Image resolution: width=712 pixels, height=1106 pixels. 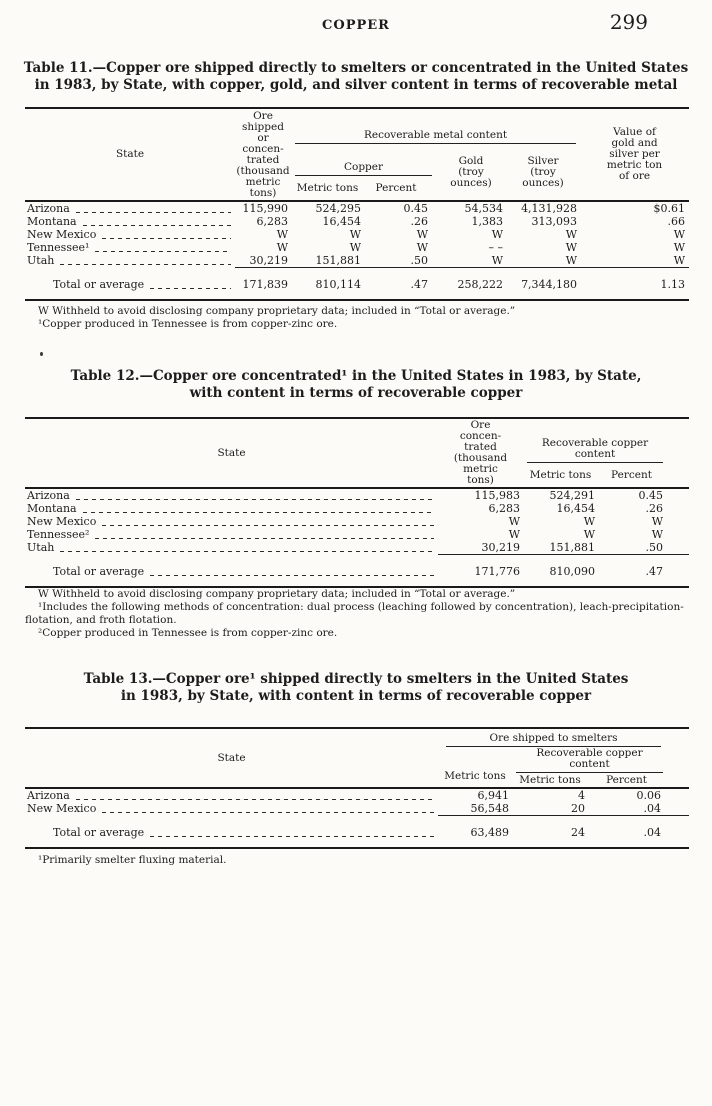 I want to click on value-cell: 313,093, so click(x=554, y=221).